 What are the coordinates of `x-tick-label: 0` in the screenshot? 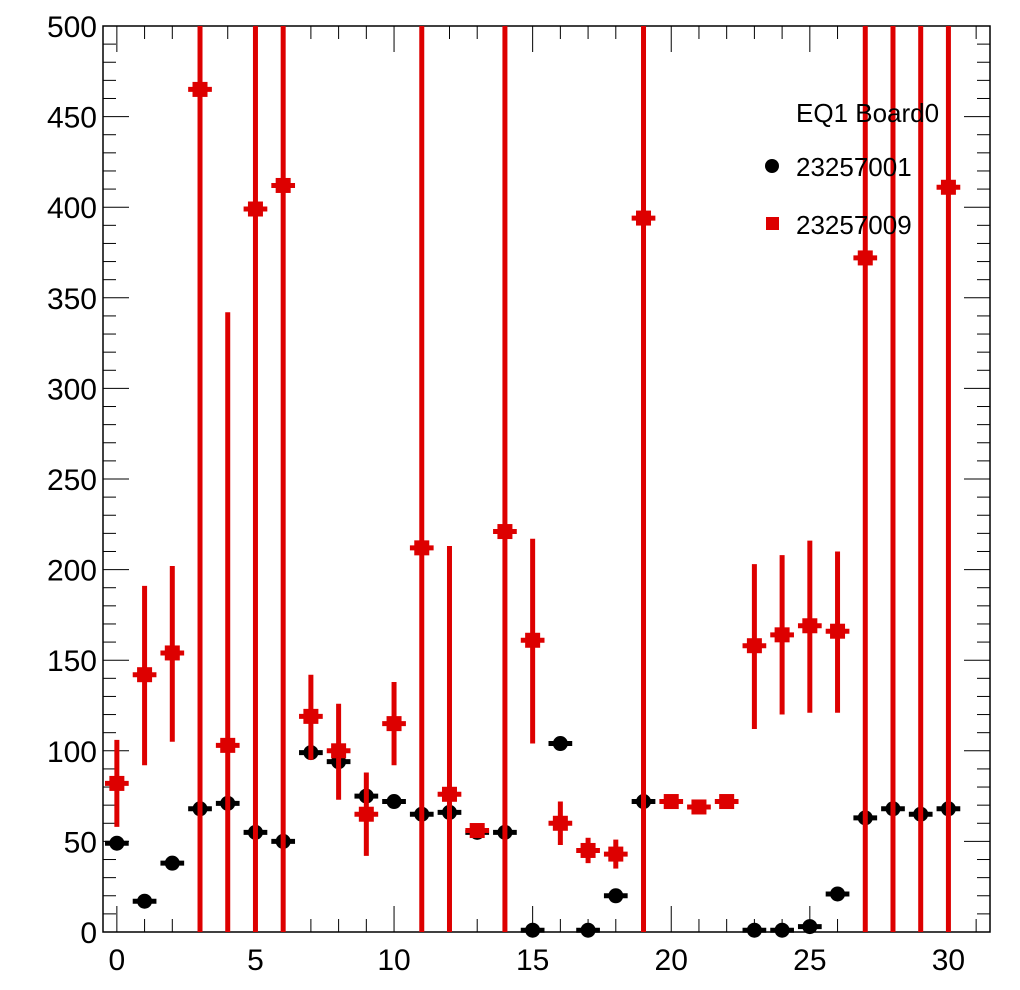 It's located at (117, 960).